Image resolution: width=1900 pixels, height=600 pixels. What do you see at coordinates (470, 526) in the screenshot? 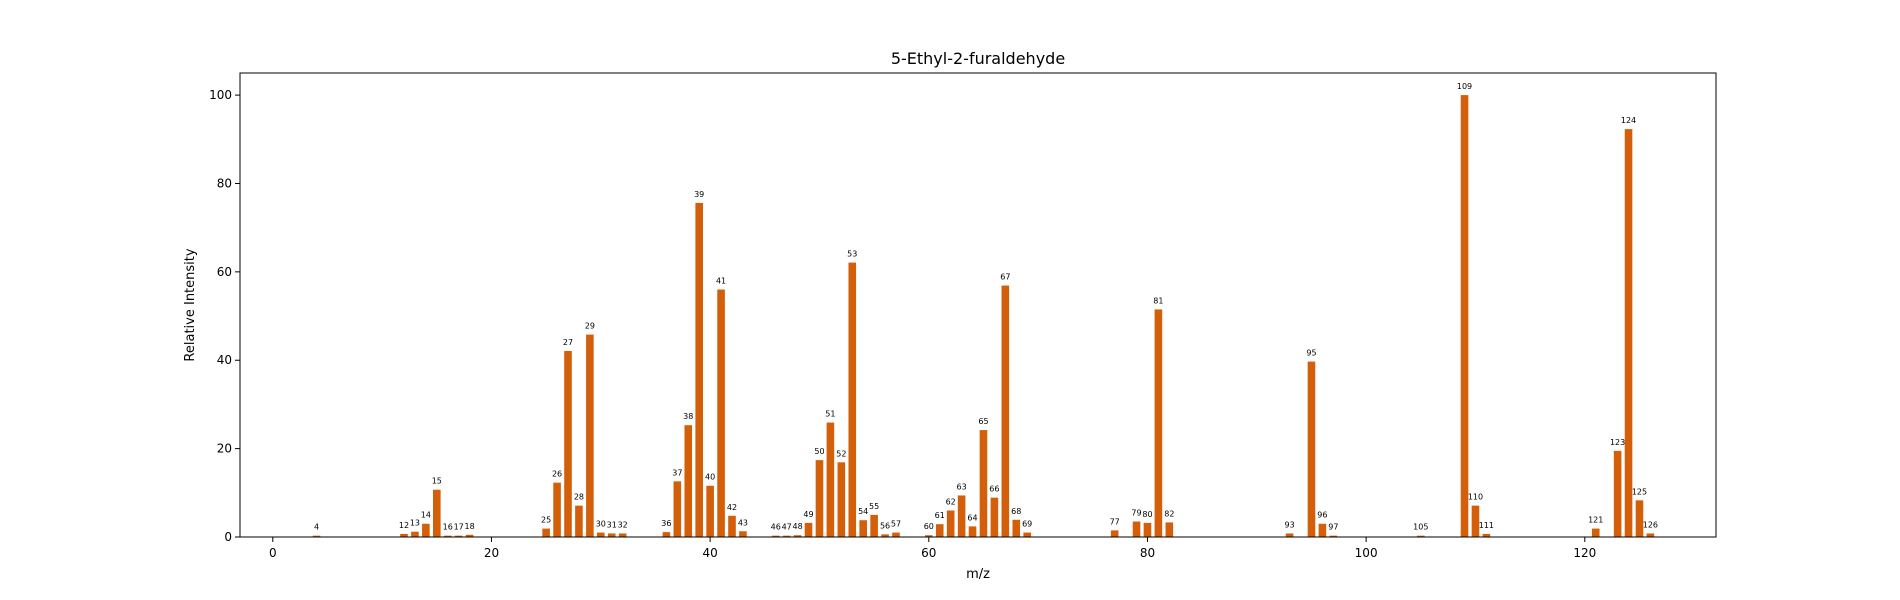
I see `peak-label-18: 18` at bounding box center [470, 526].